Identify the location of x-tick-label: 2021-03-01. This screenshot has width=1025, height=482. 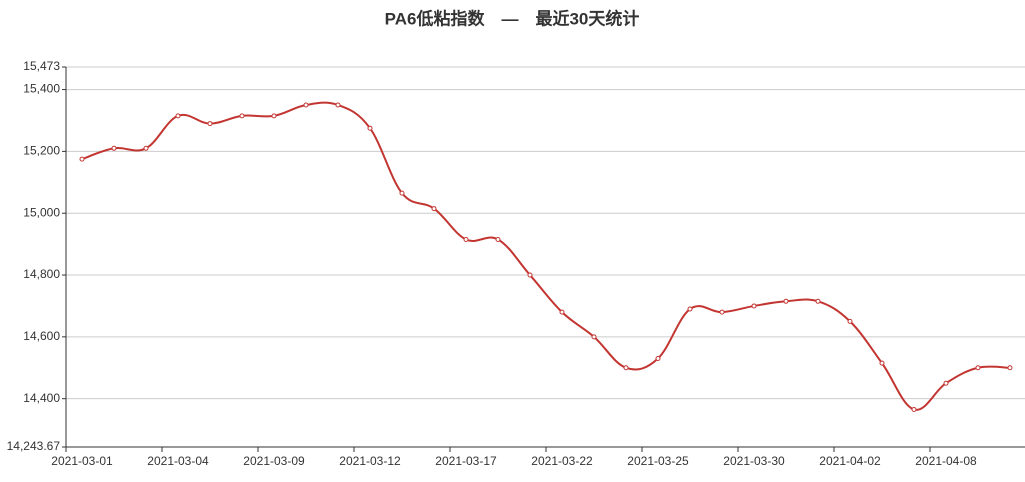
(82, 461).